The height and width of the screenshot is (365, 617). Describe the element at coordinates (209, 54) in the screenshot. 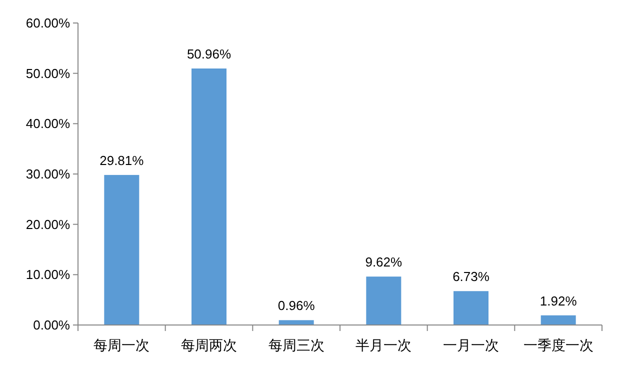

I see `data-label: 50.96%` at that location.